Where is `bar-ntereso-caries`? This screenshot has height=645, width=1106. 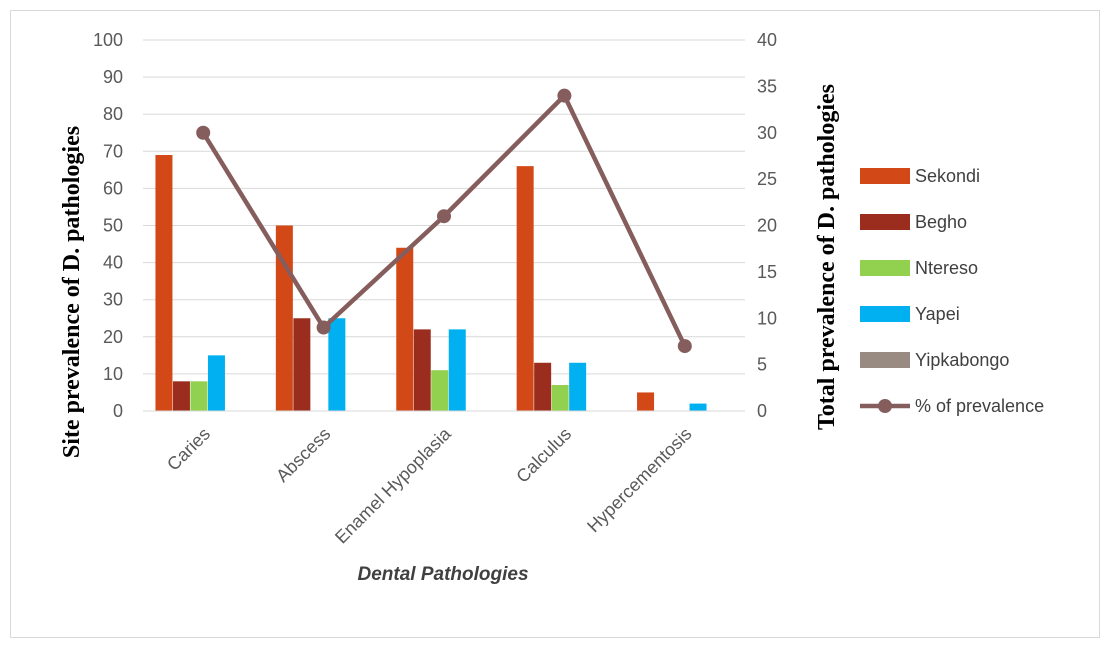
bar-ntereso-caries is located at coordinates (199, 396).